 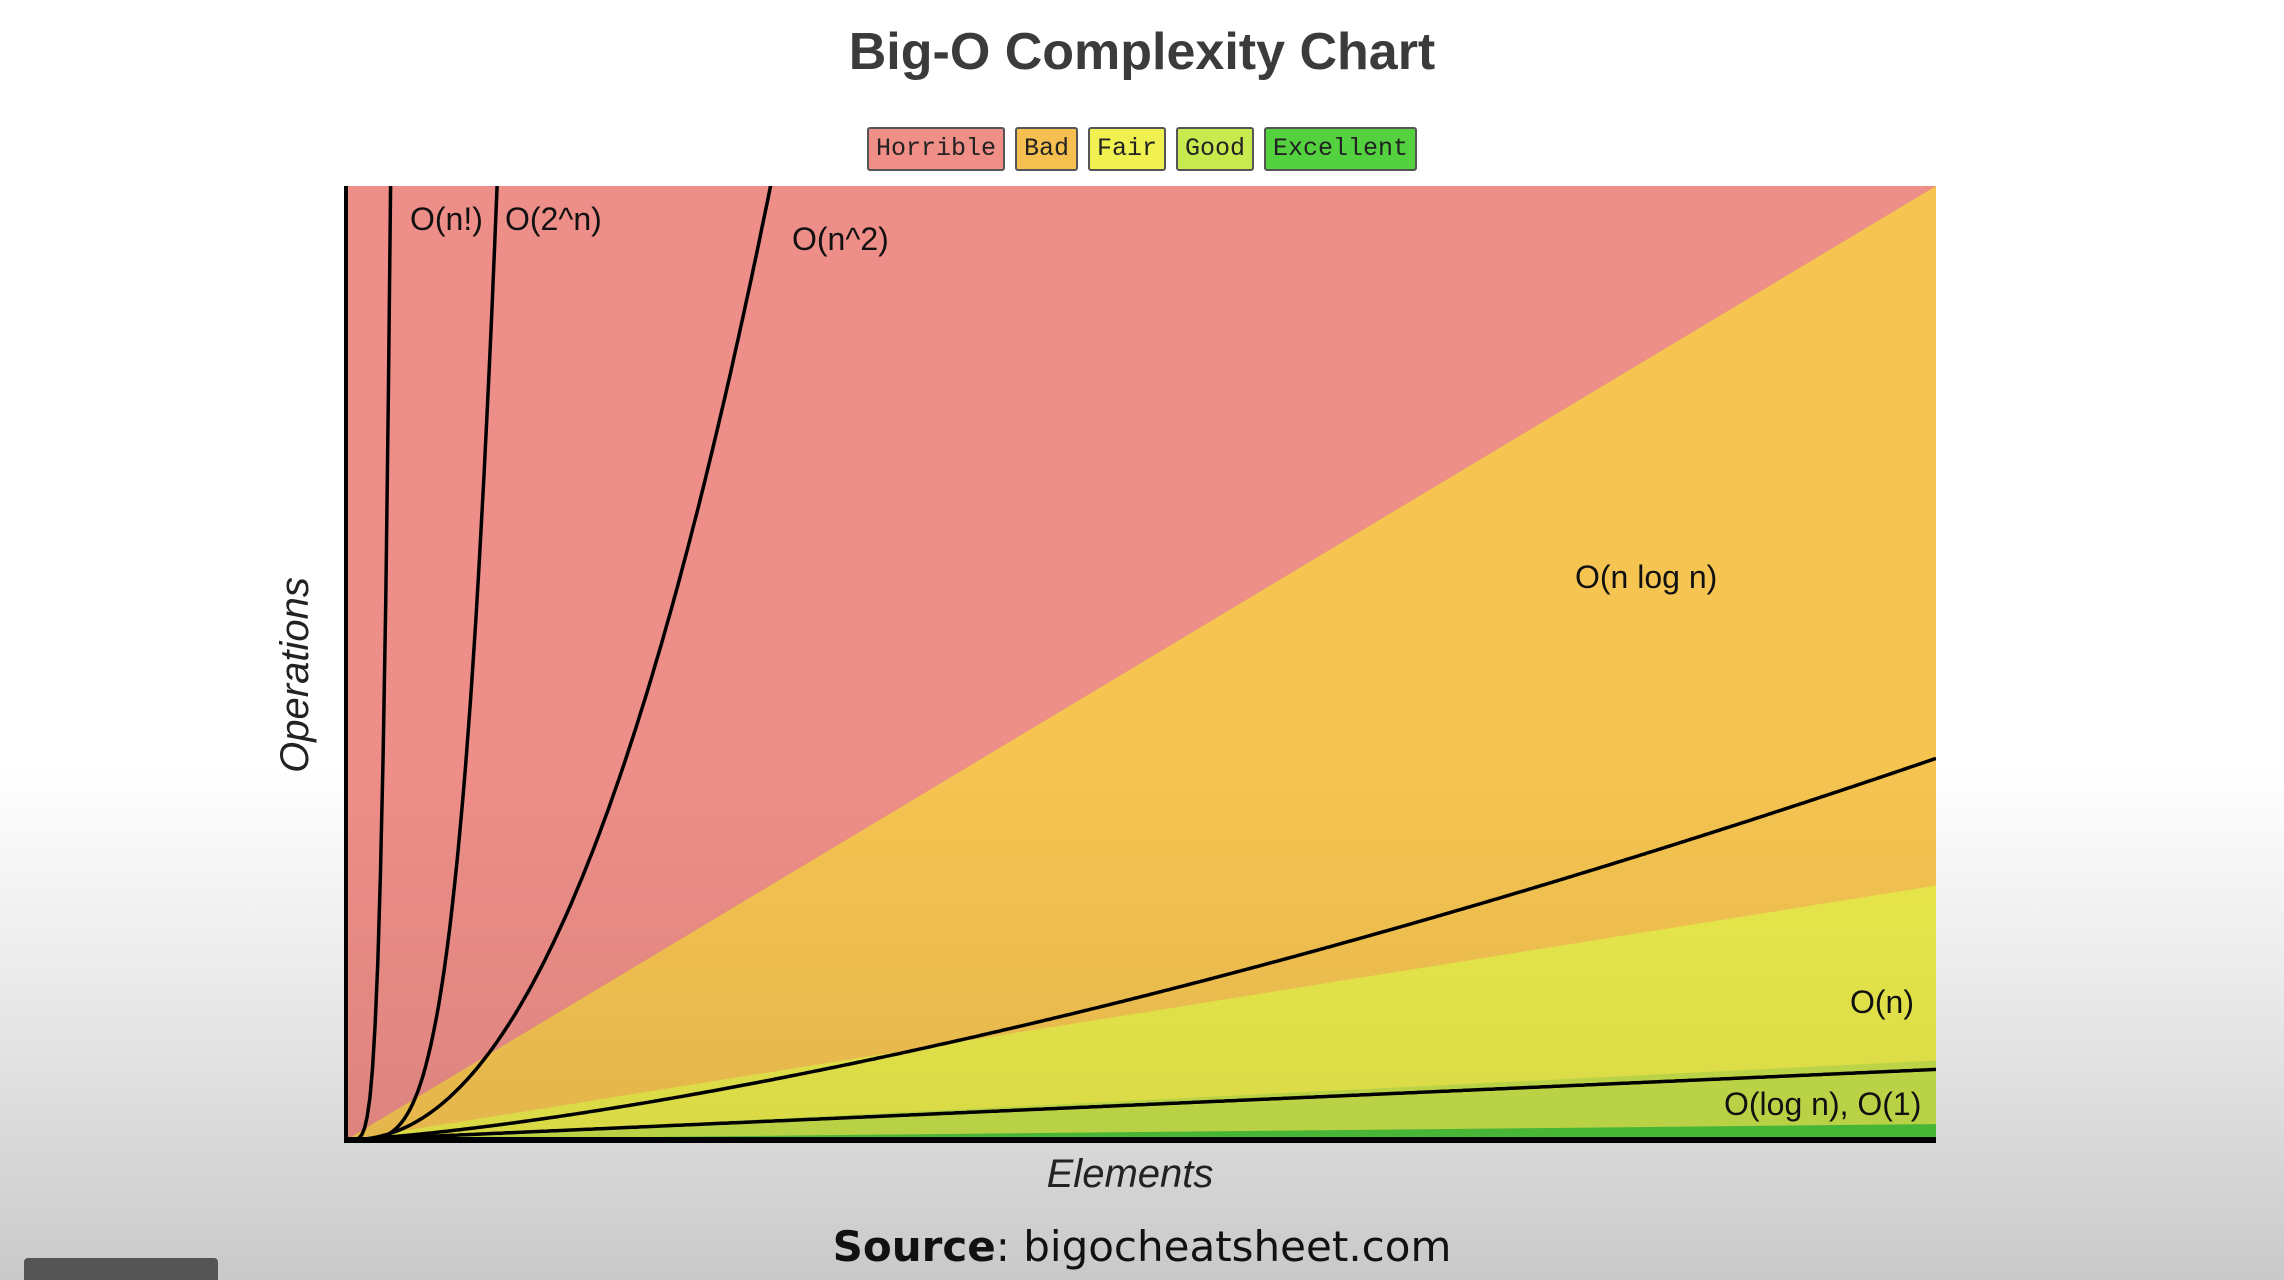 What do you see at coordinates (1141, 1103) in the screenshot?
I see `series-line-linear` at bounding box center [1141, 1103].